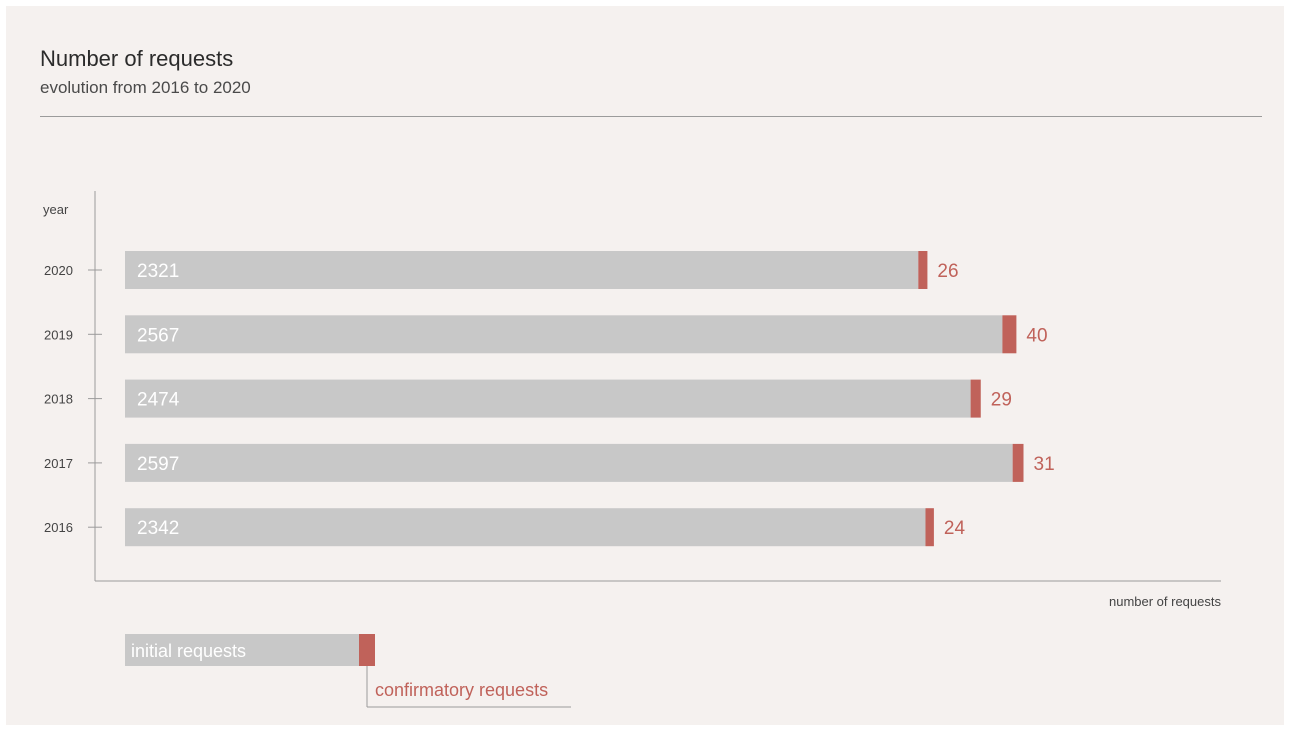  Describe the element at coordinates (58, 463) in the screenshot. I see `y-tick-label-2017: 2017` at that location.